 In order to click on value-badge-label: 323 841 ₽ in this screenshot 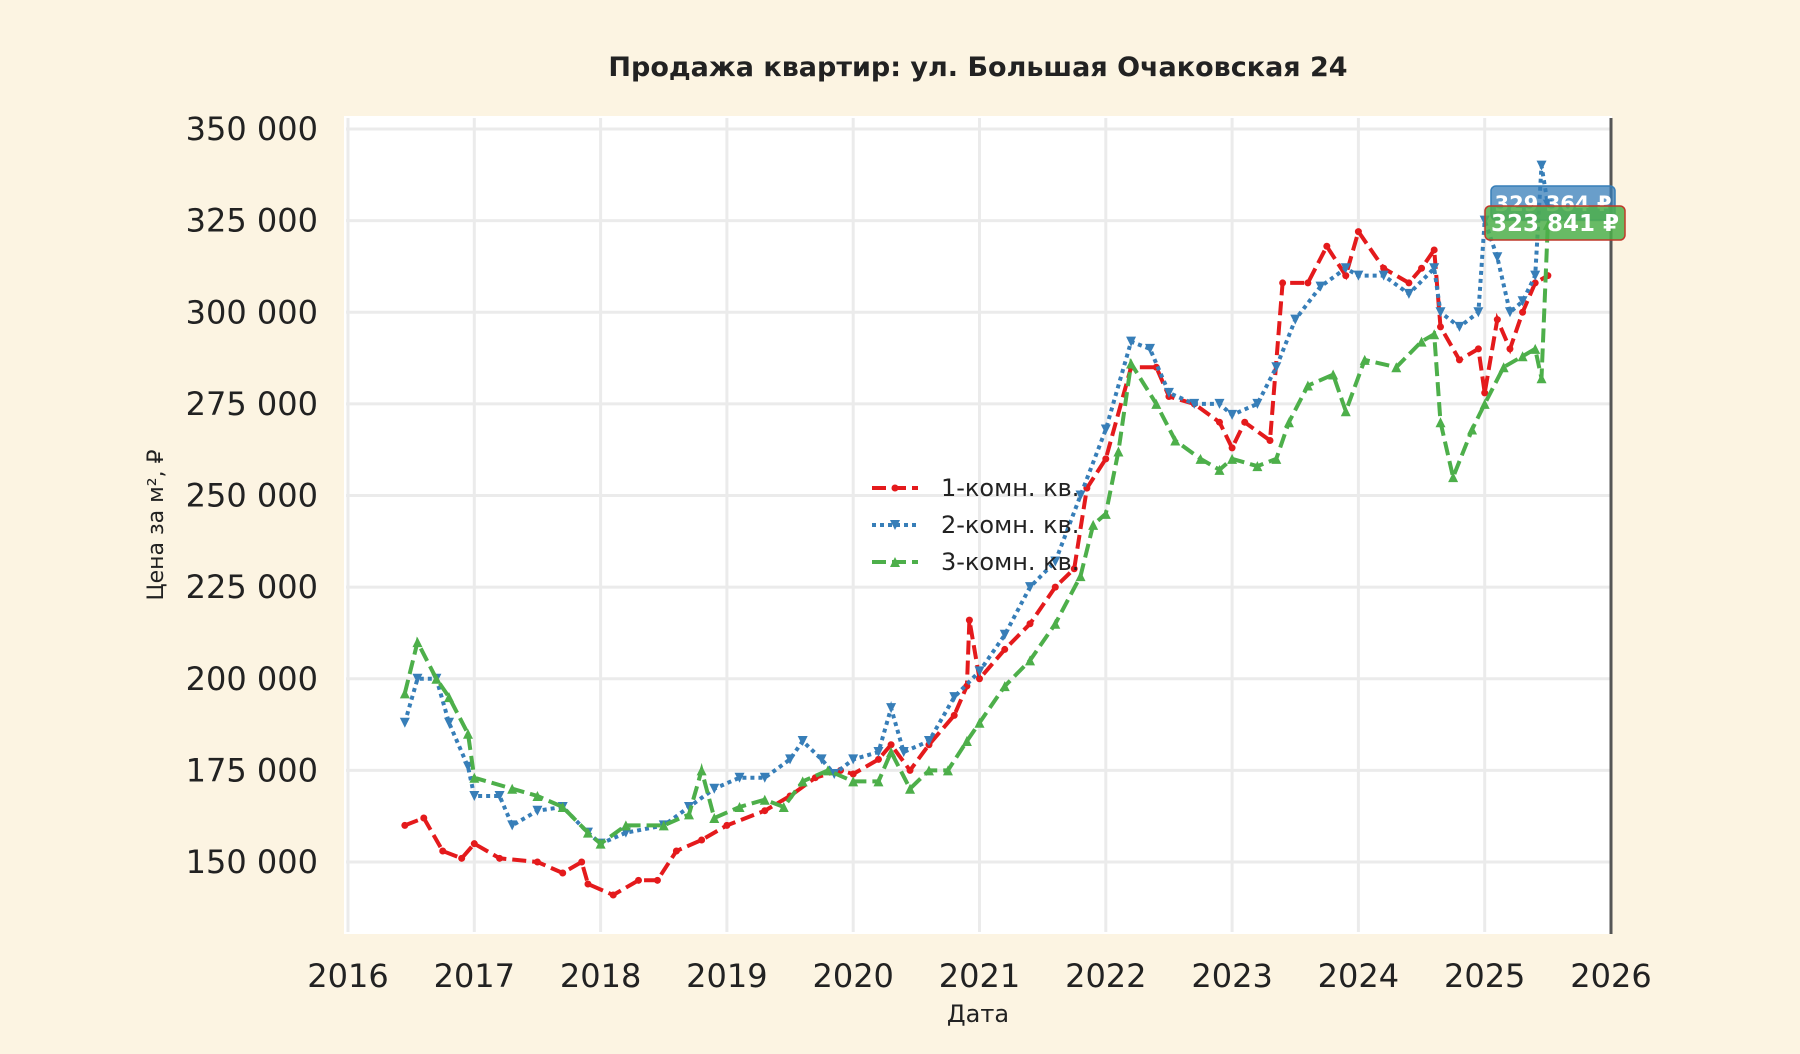, I will do `click(1555, 224)`.